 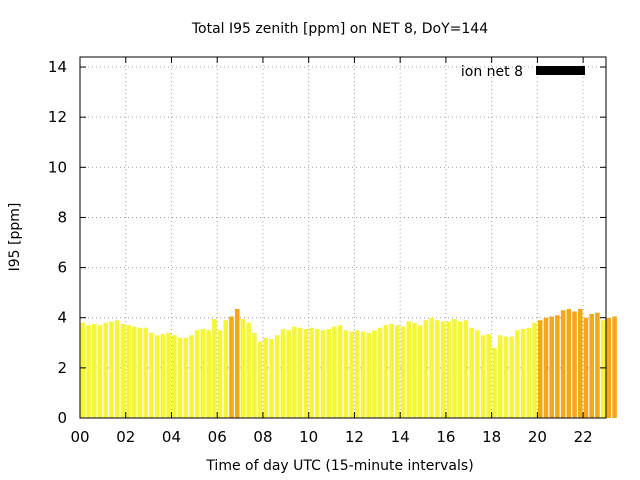 I want to click on chart-title: Total I95 zenith [ppm] on NET 8, DoY=144, so click(x=339, y=29).